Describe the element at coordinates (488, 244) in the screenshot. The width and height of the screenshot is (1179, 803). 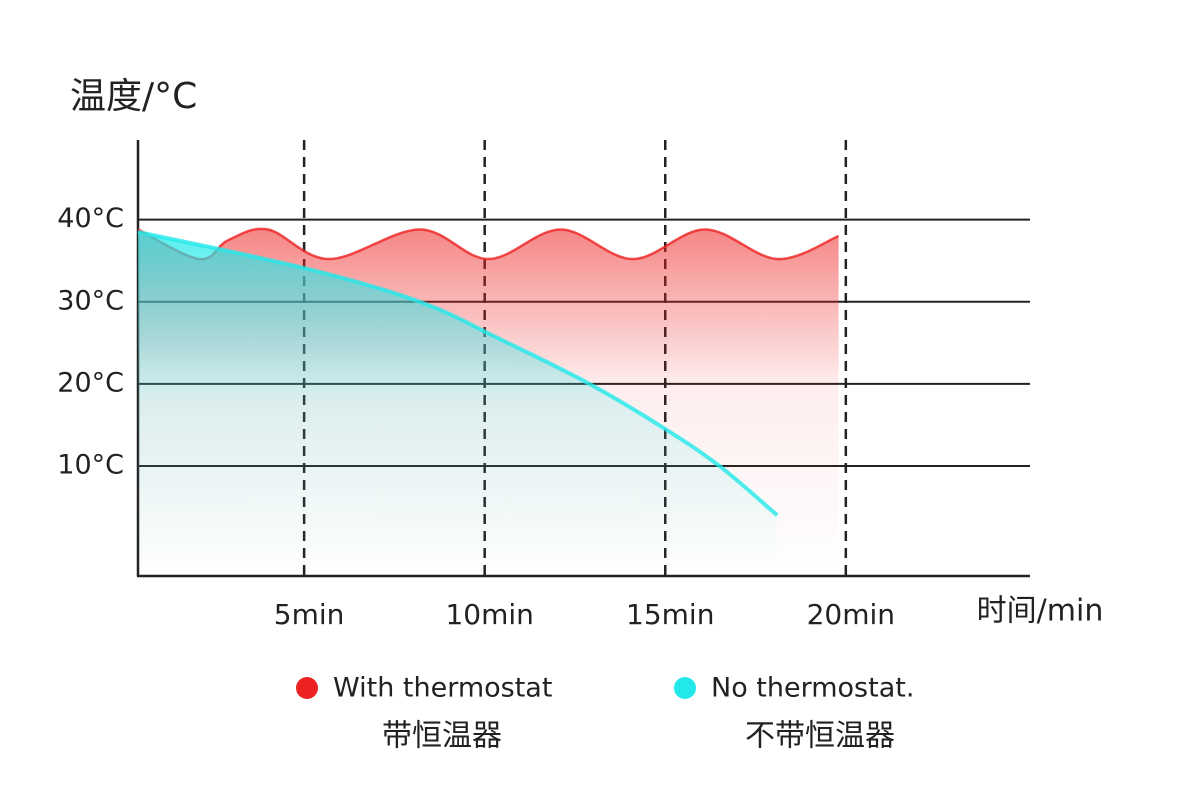
I see `series-line` at that location.